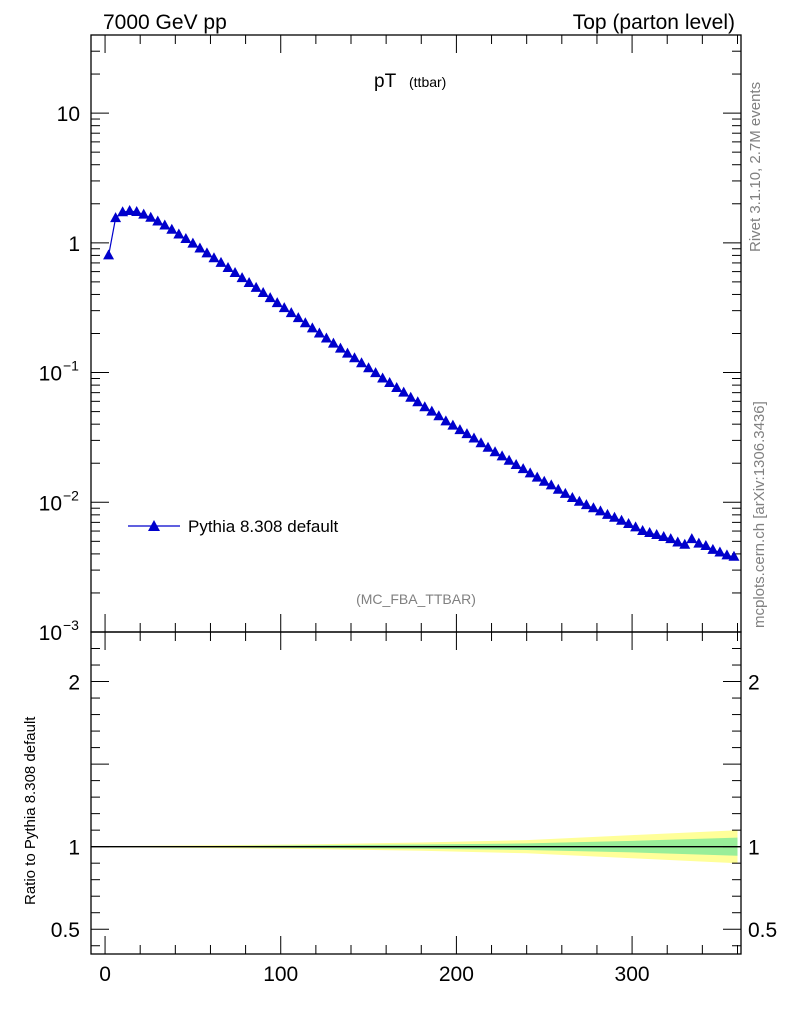 Image resolution: width=786 pixels, height=1024 pixels. Describe the element at coordinates (74, 683) in the screenshot. I see `ratio-ytick-label: 2` at that location.